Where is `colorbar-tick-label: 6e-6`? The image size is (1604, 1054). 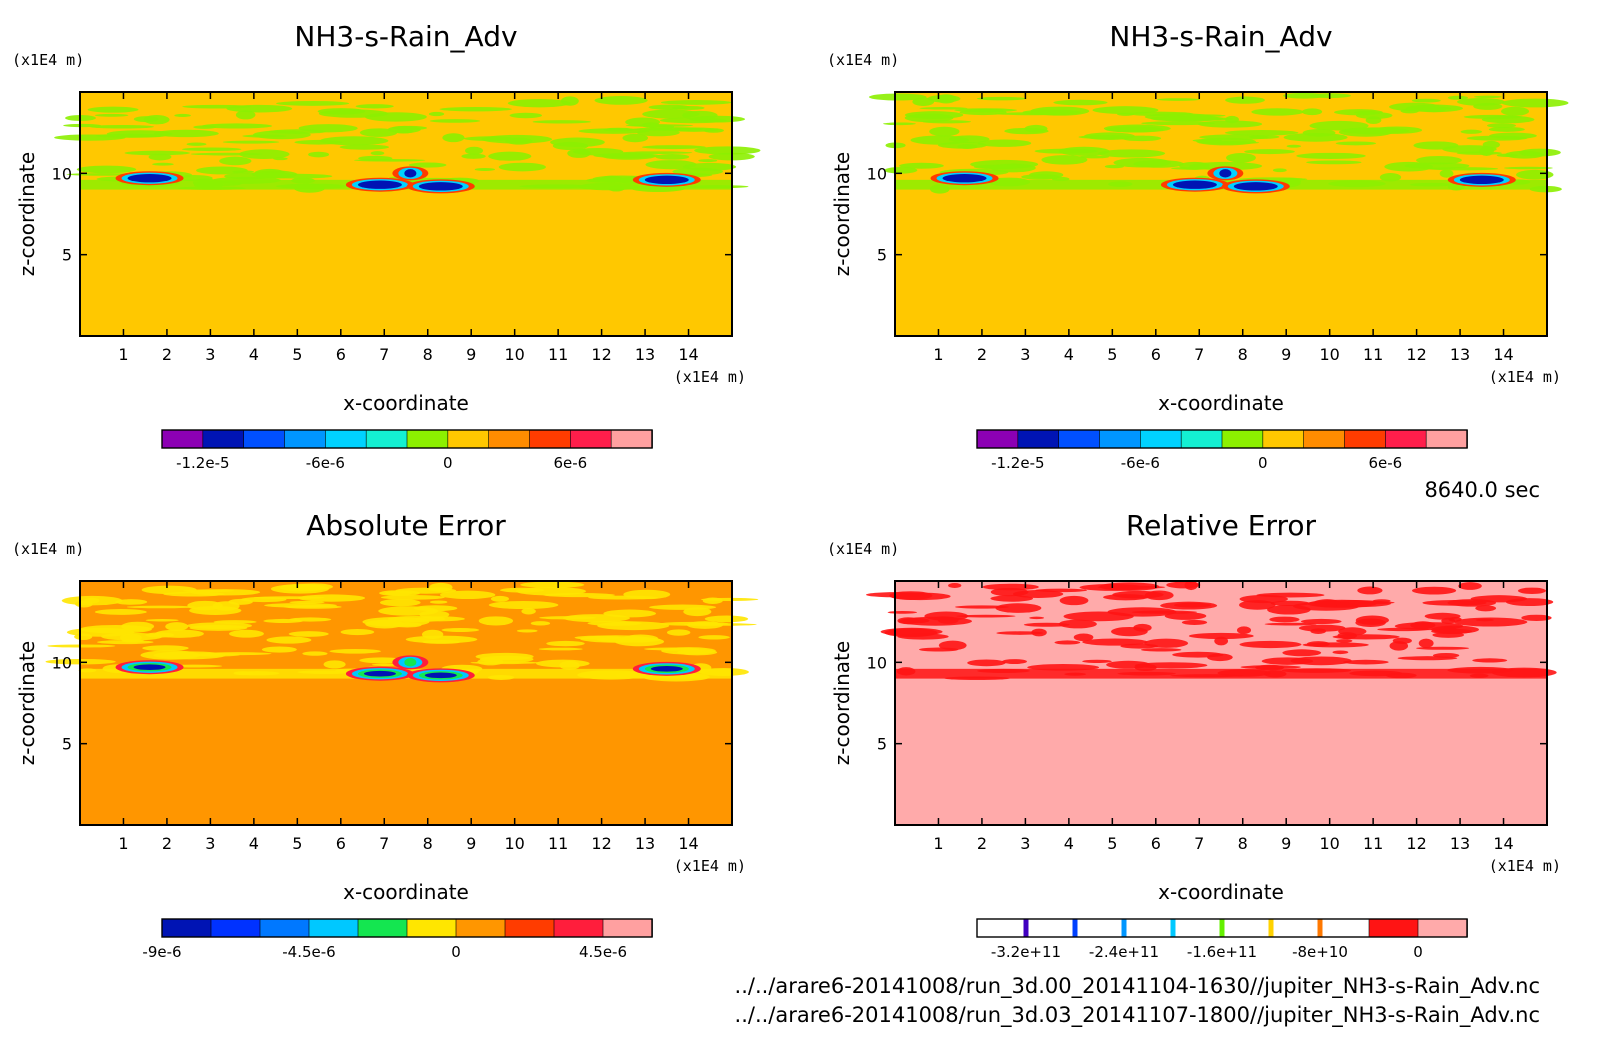
colorbar-tick-label: 6e-6 is located at coordinates (1385, 463).